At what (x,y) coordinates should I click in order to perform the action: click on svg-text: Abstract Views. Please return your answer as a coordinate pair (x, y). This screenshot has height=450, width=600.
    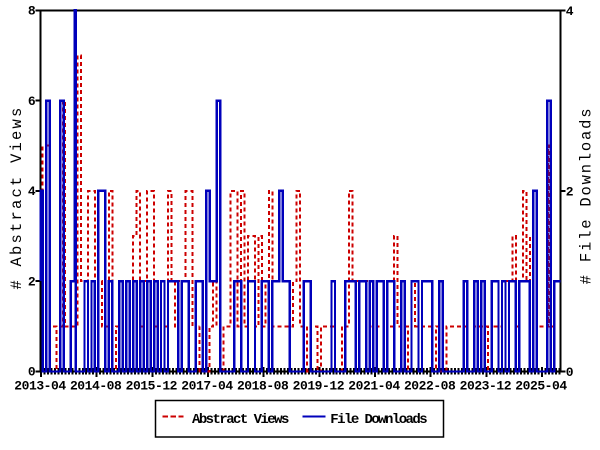
    Looking at the image, I should click on (240, 420).